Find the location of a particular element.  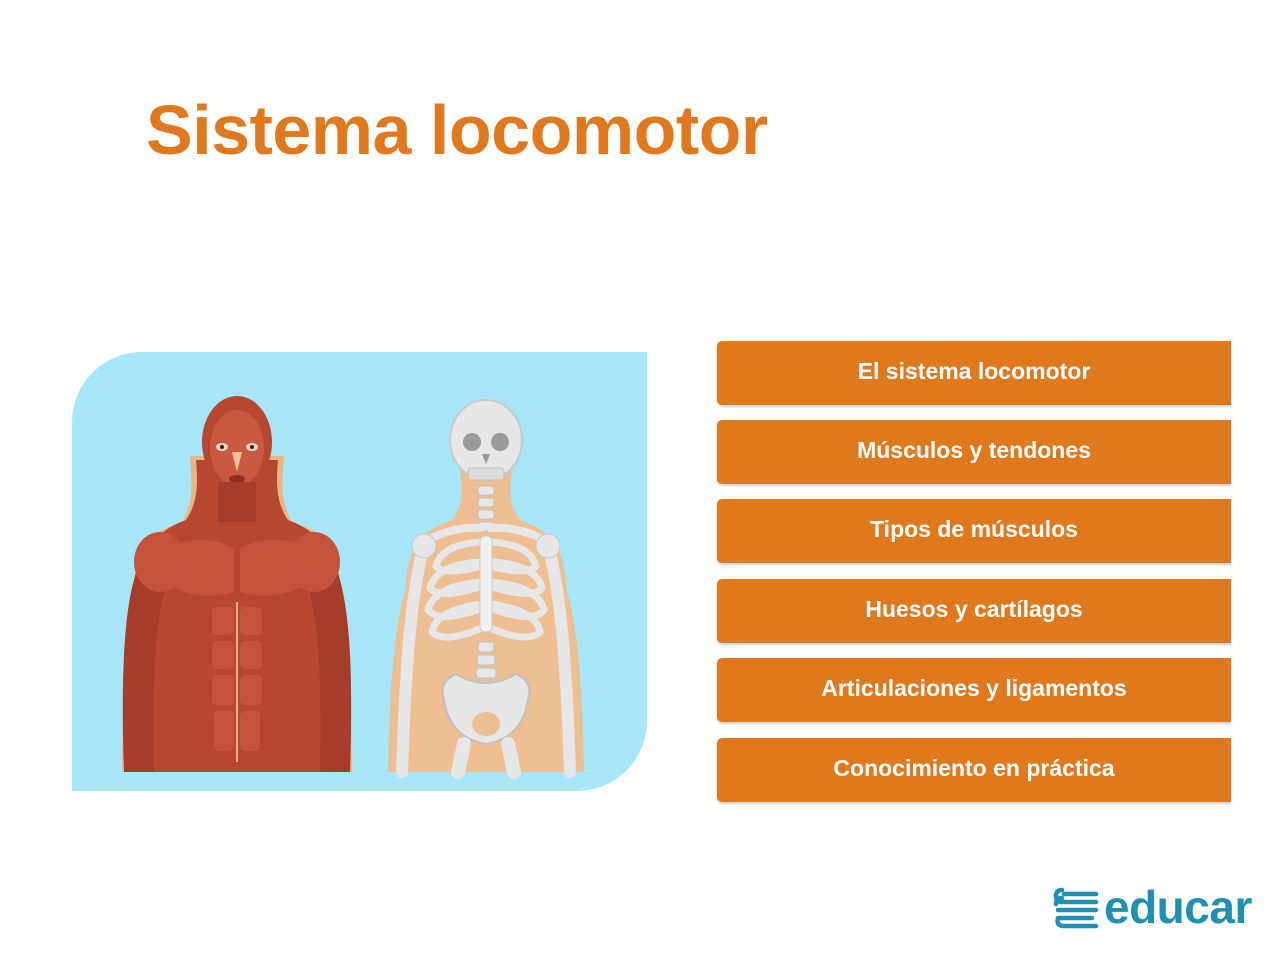

menu-button-el-sistema-locomotor: El sistema locomotor is located at coordinates (974, 373).